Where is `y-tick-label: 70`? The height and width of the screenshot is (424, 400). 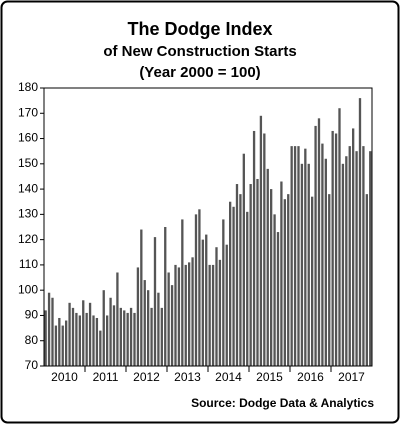
y-tick-label: 70 is located at coordinates (32, 365).